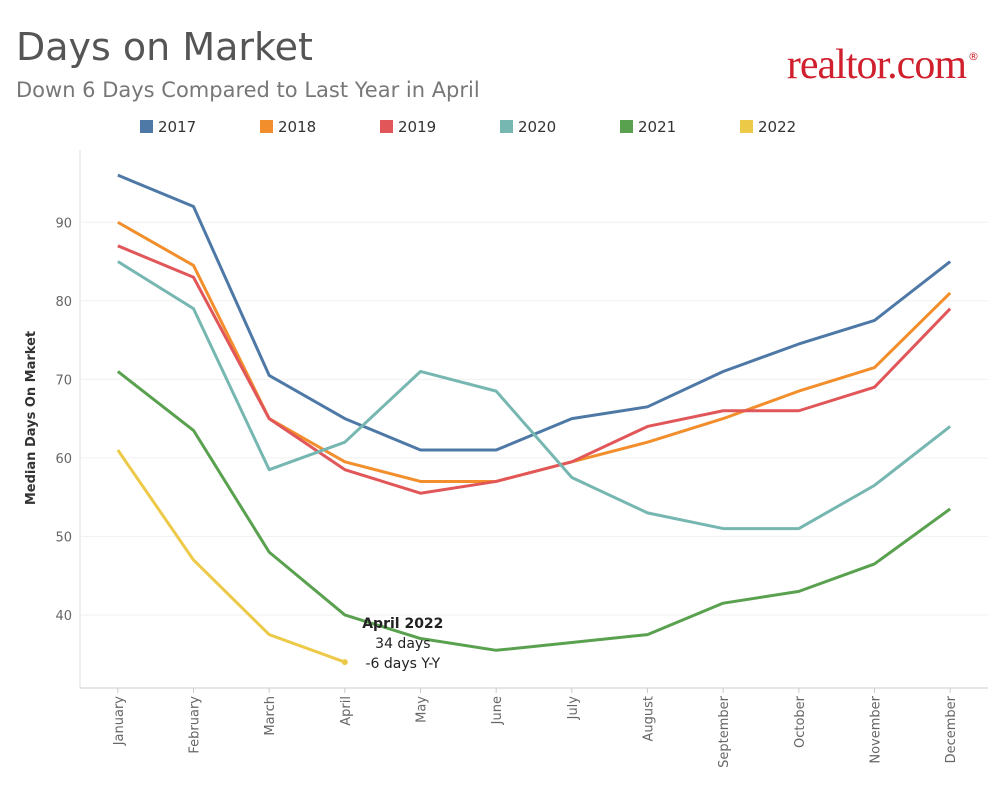 This screenshot has width=1000, height=800. I want to click on legend-label: 2017, so click(177, 127).